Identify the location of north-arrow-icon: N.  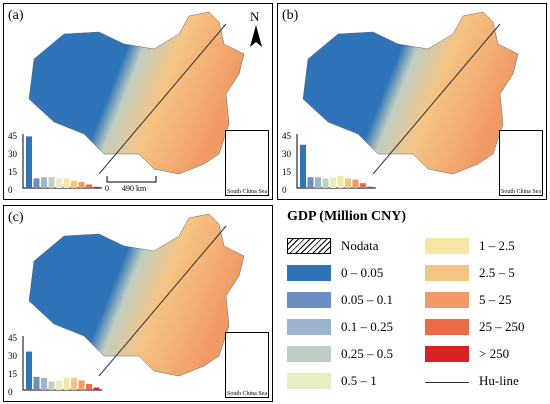
(256, 29).